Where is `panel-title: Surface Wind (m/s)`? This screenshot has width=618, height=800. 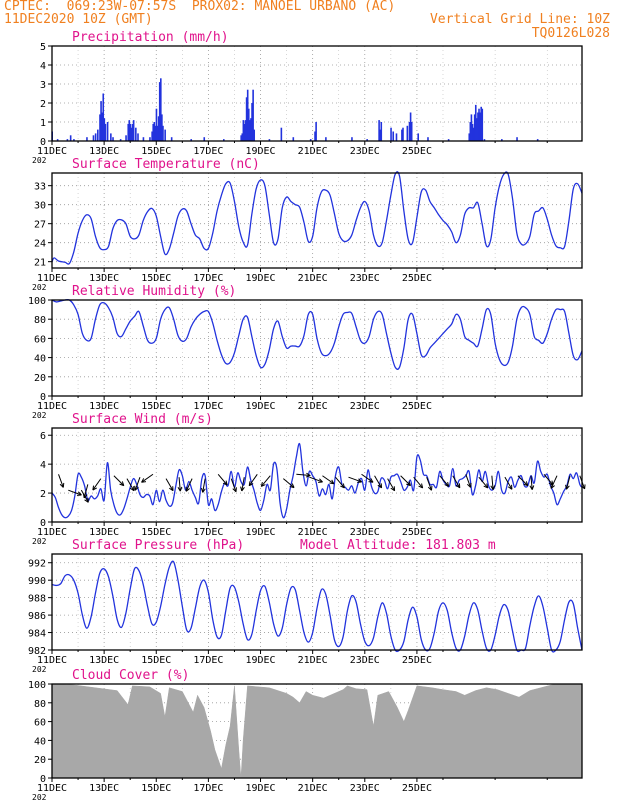
panel-title: Surface Wind (m/s) is located at coordinates (142, 419).